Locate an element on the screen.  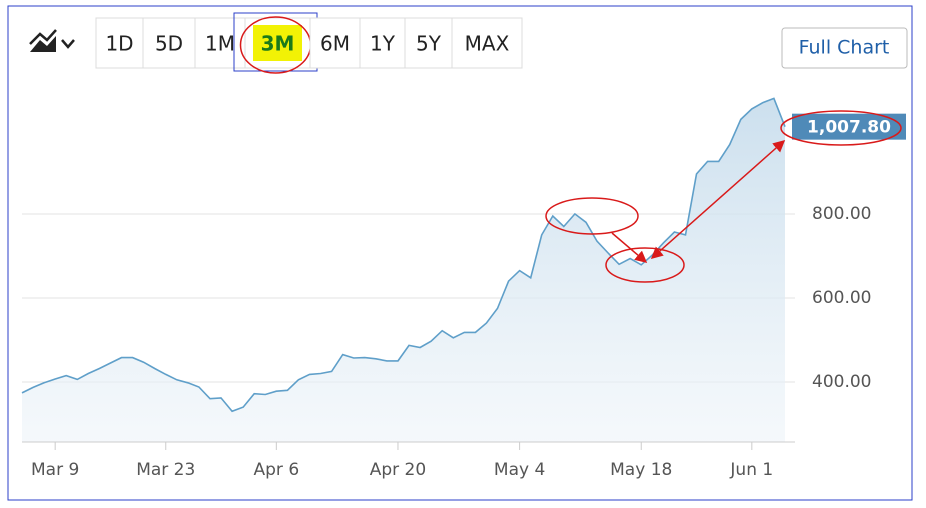
range-label: 3M is located at coordinates (278, 44).